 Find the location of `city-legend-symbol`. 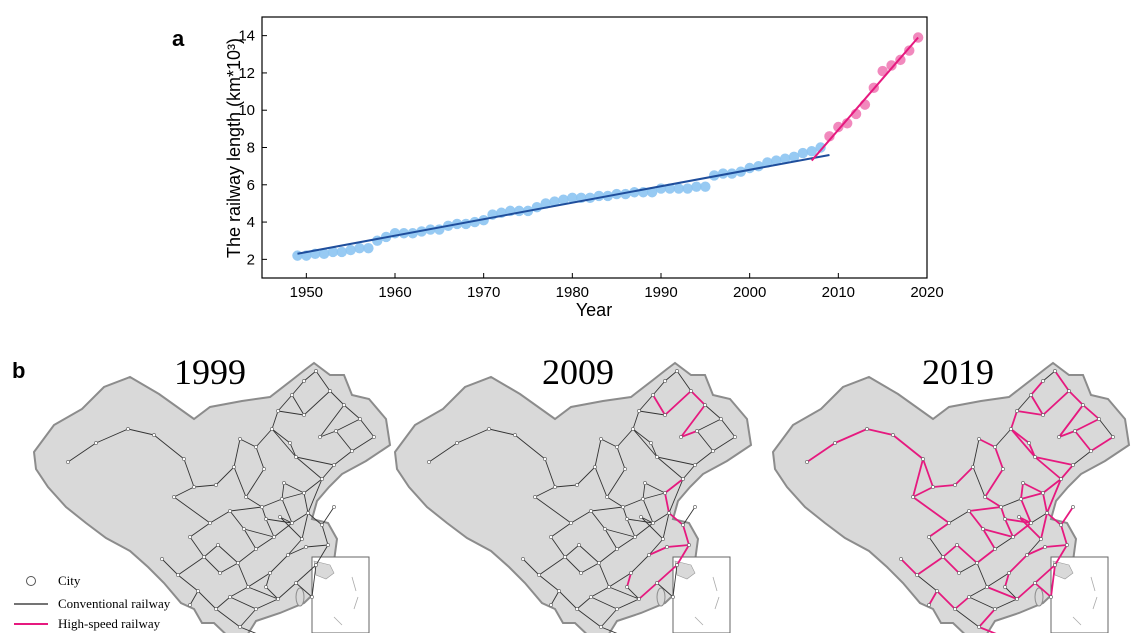

city-legend-symbol is located at coordinates (31, 581).